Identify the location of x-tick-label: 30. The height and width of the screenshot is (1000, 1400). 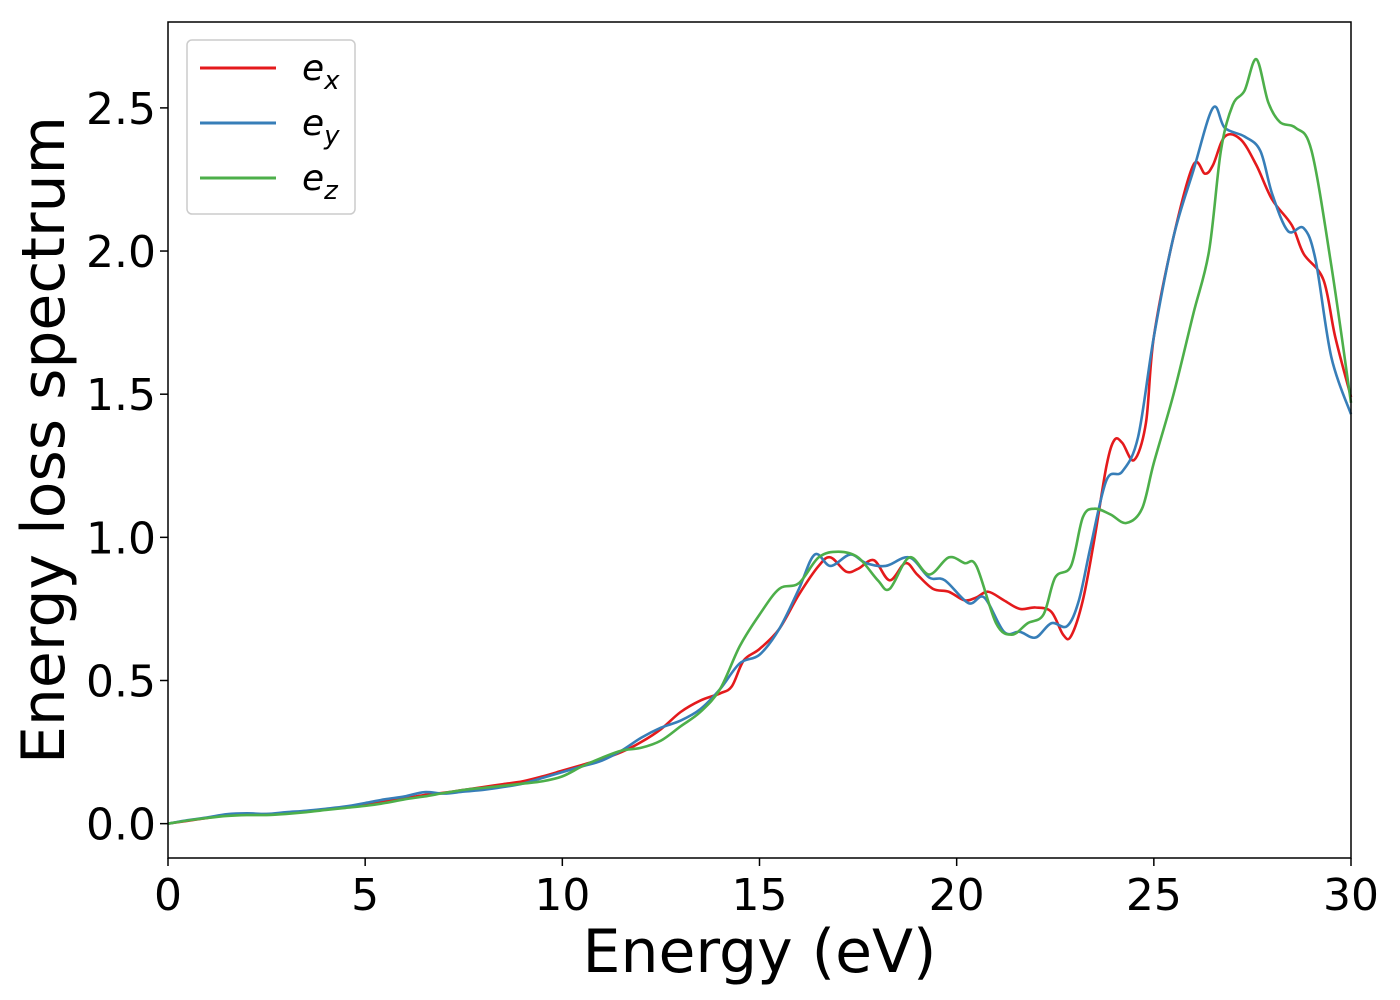
(1351, 895).